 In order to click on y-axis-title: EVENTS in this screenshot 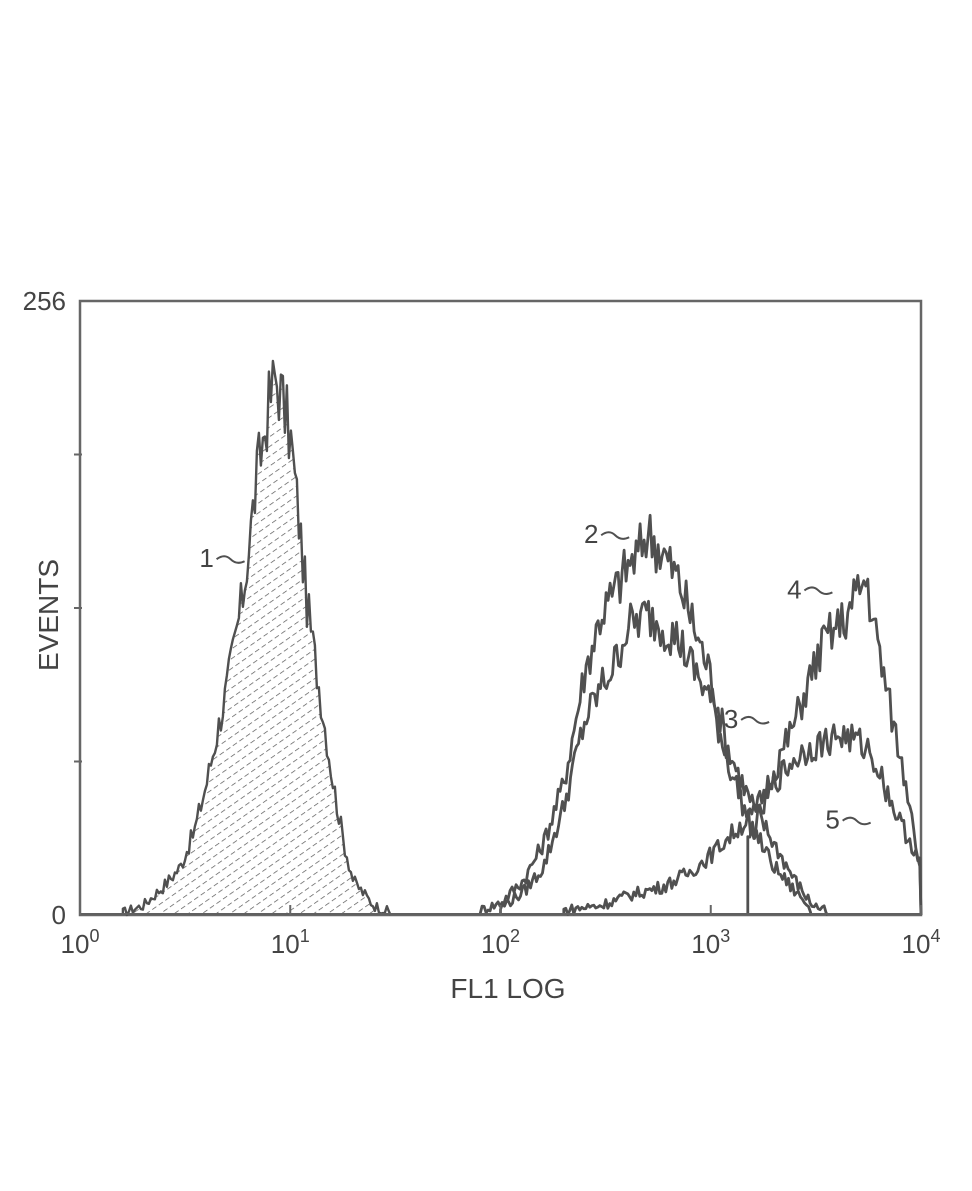, I will do `click(48, 615)`.